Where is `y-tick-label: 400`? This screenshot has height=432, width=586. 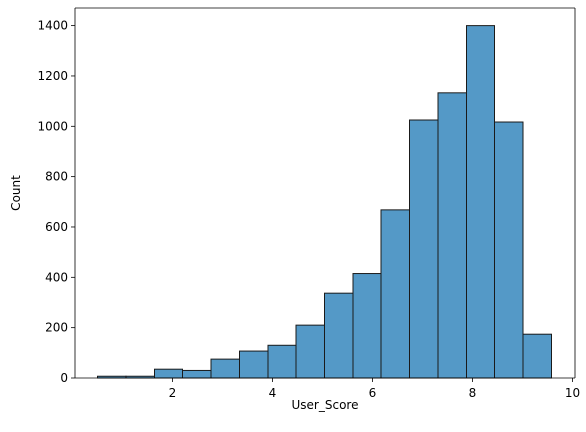 y-tick-label: 400 is located at coordinates (56, 277).